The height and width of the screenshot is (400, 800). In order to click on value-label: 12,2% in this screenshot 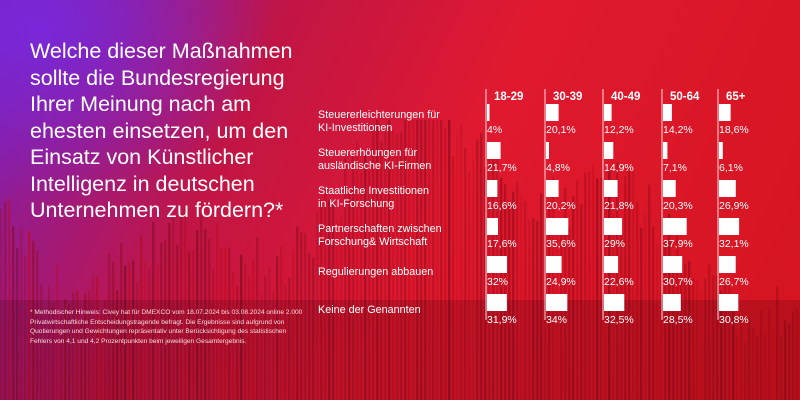, I will do `click(619, 130)`.